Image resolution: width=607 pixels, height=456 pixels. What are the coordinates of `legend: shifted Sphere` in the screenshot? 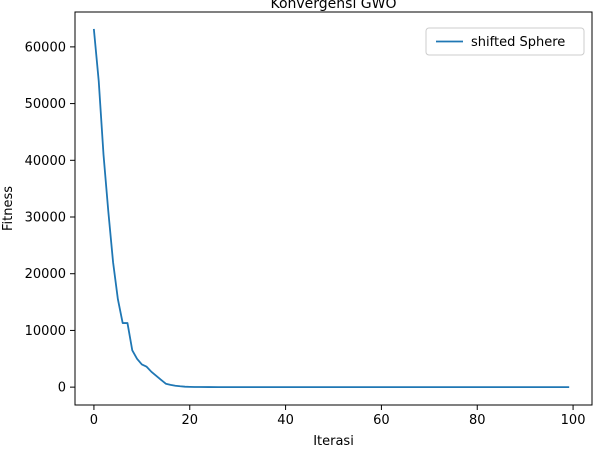 It's located at (505, 41).